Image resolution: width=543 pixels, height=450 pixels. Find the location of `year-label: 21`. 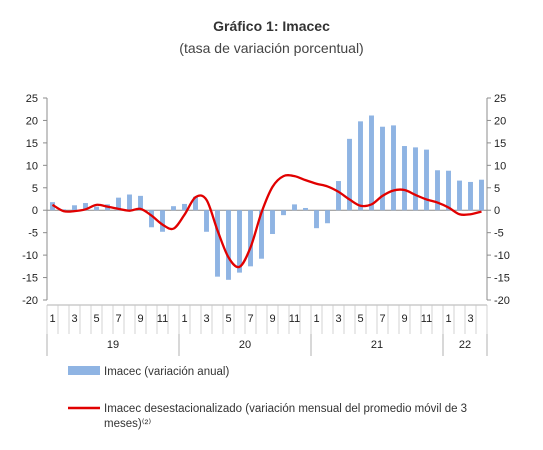

year-label: 21 is located at coordinates (377, 345).